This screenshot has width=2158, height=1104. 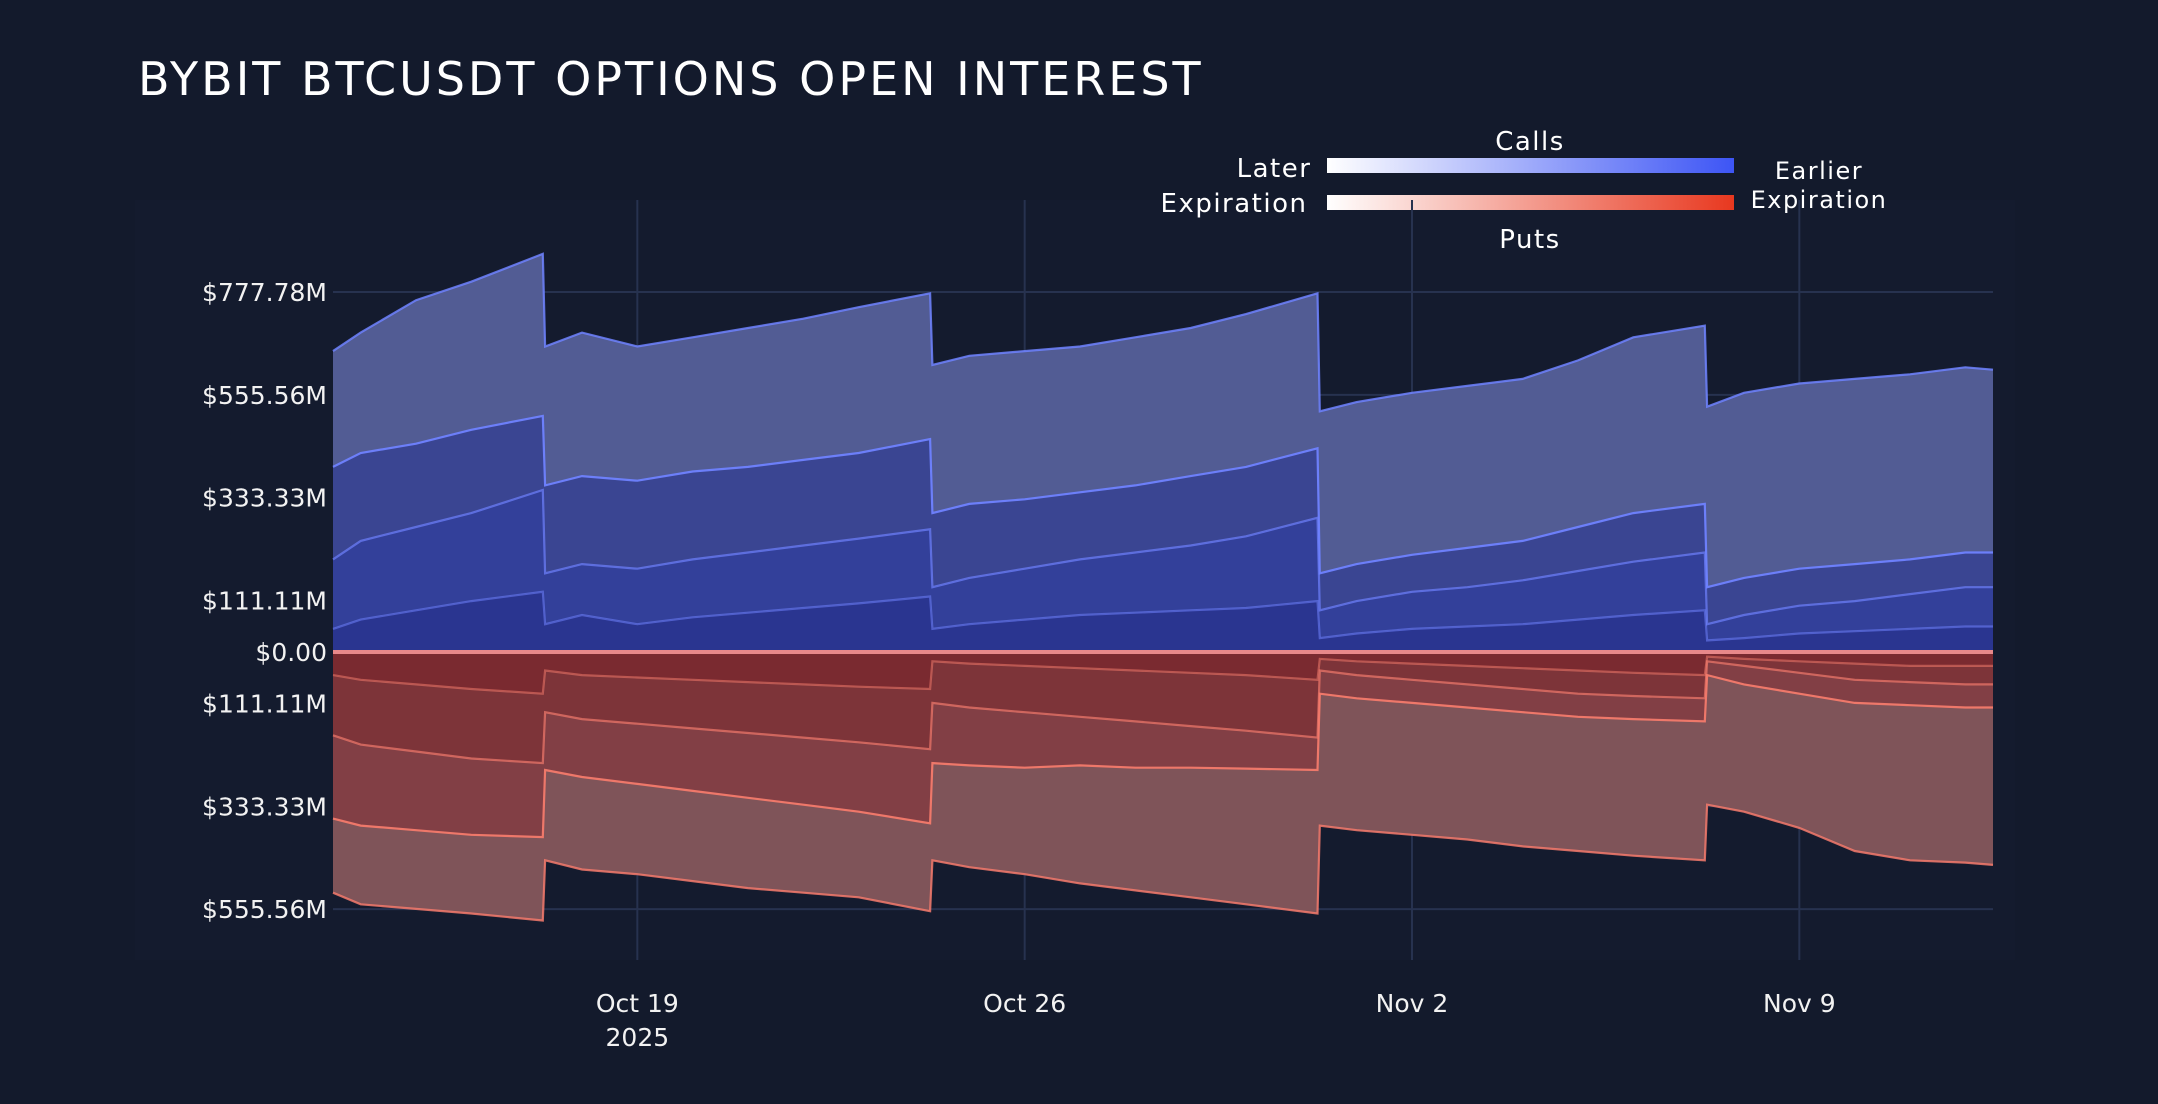 I want to click on x-tick-label: Nov 9, so click(x=1799, y=1003).